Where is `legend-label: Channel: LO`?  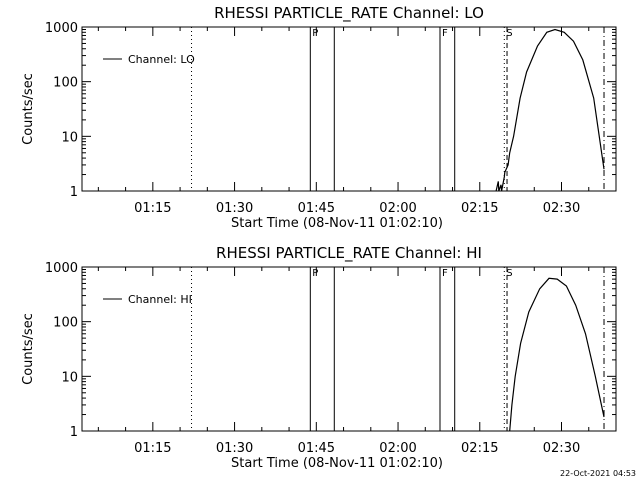
legend-label: Channel: LO is located at coordinates (161, 59).